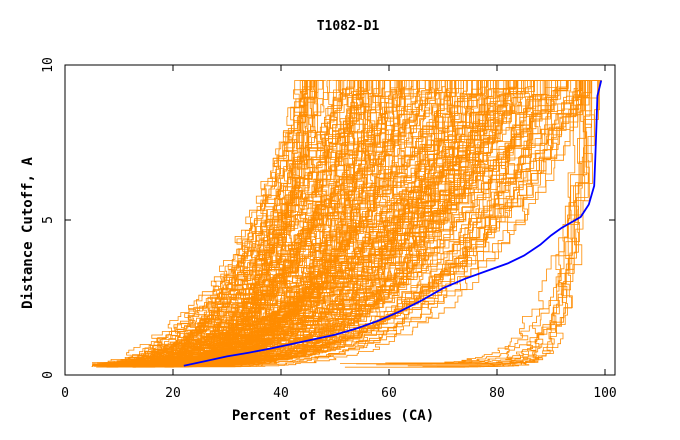  Describe the element at coordinates (28, 233) in the screenshot. I see `y-axis-label: Distance Cutoff, A` at that location.